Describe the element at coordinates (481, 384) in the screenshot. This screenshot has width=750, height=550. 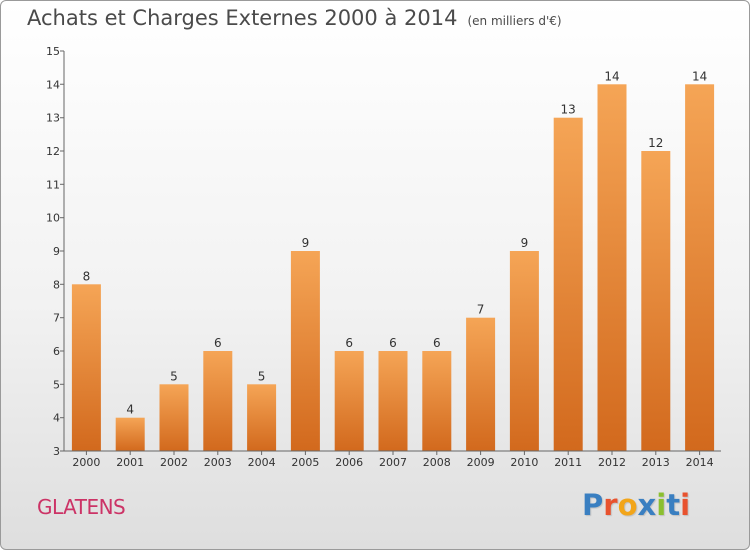
I see `bar-2009` at that location.